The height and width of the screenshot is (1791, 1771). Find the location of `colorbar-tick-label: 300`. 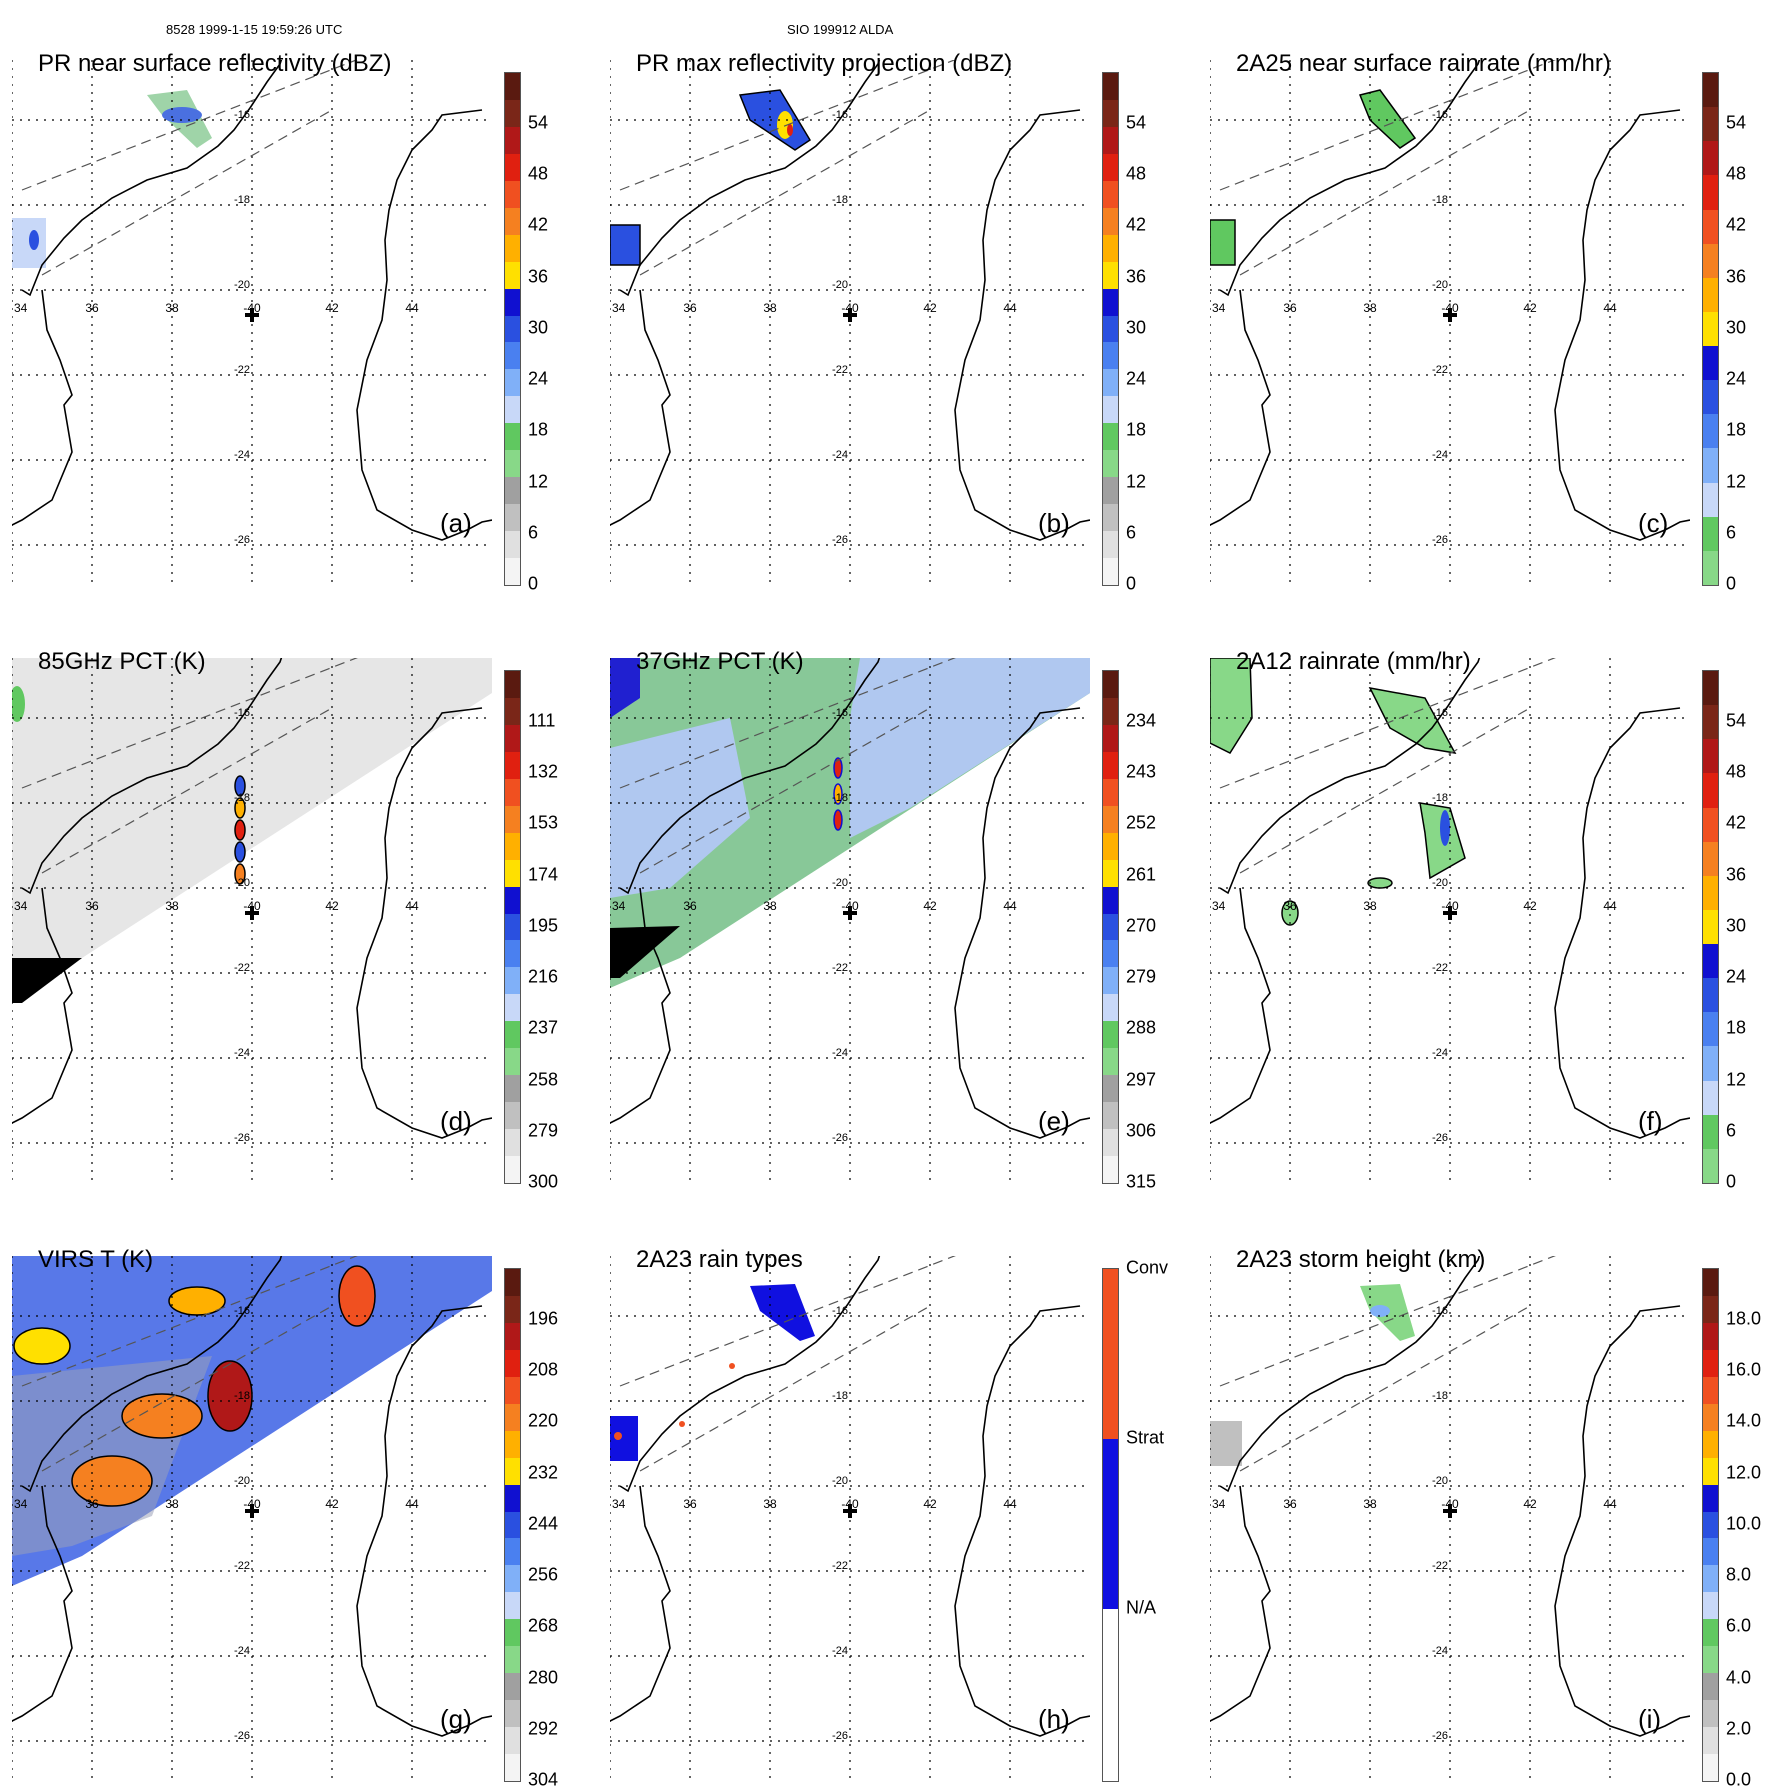

colorbar-tick-label: 300 is located at coordinates (543, 1181).